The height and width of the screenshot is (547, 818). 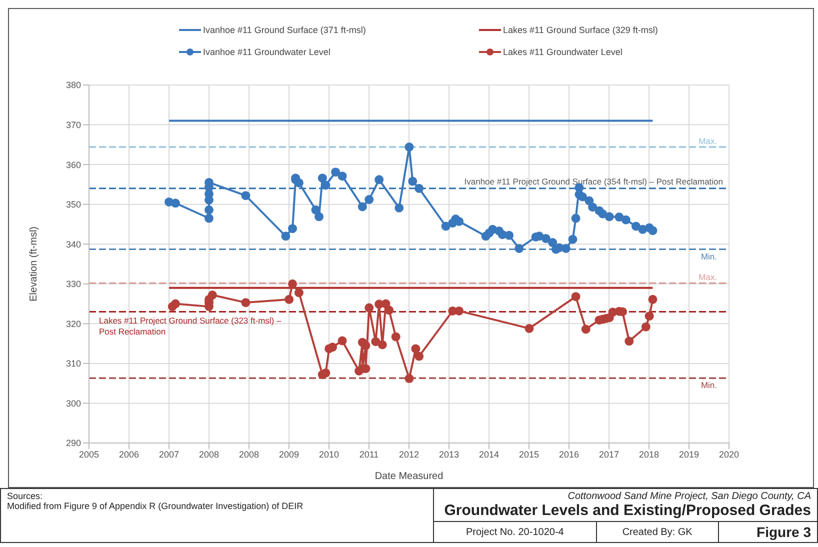 What do you see at coordinates (289, 454) in the screenshot?
I see `x-tick-label: 2009` at bounding box center [289, 454].